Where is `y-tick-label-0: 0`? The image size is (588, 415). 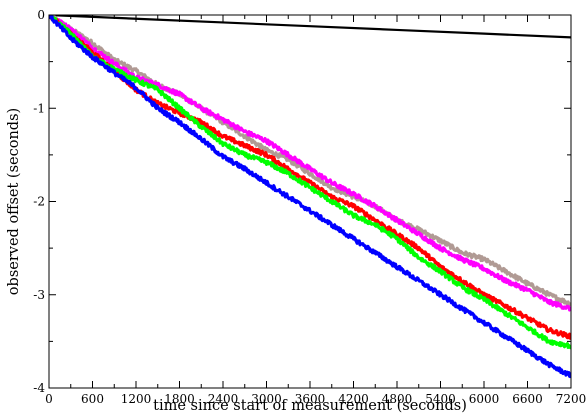
y-tick-label-0: 0 is located at coordinates (41, 15).